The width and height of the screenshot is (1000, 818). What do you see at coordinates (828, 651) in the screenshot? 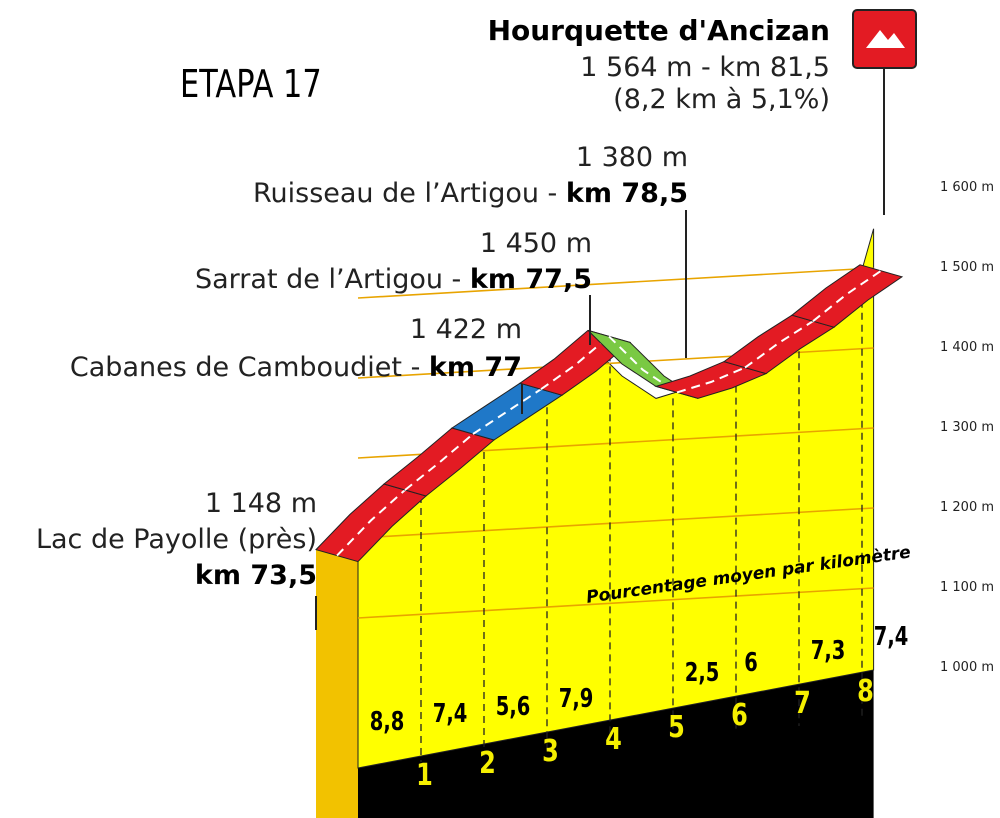
I see `gradient-label: 7,3` at bounding box center [828, 651].